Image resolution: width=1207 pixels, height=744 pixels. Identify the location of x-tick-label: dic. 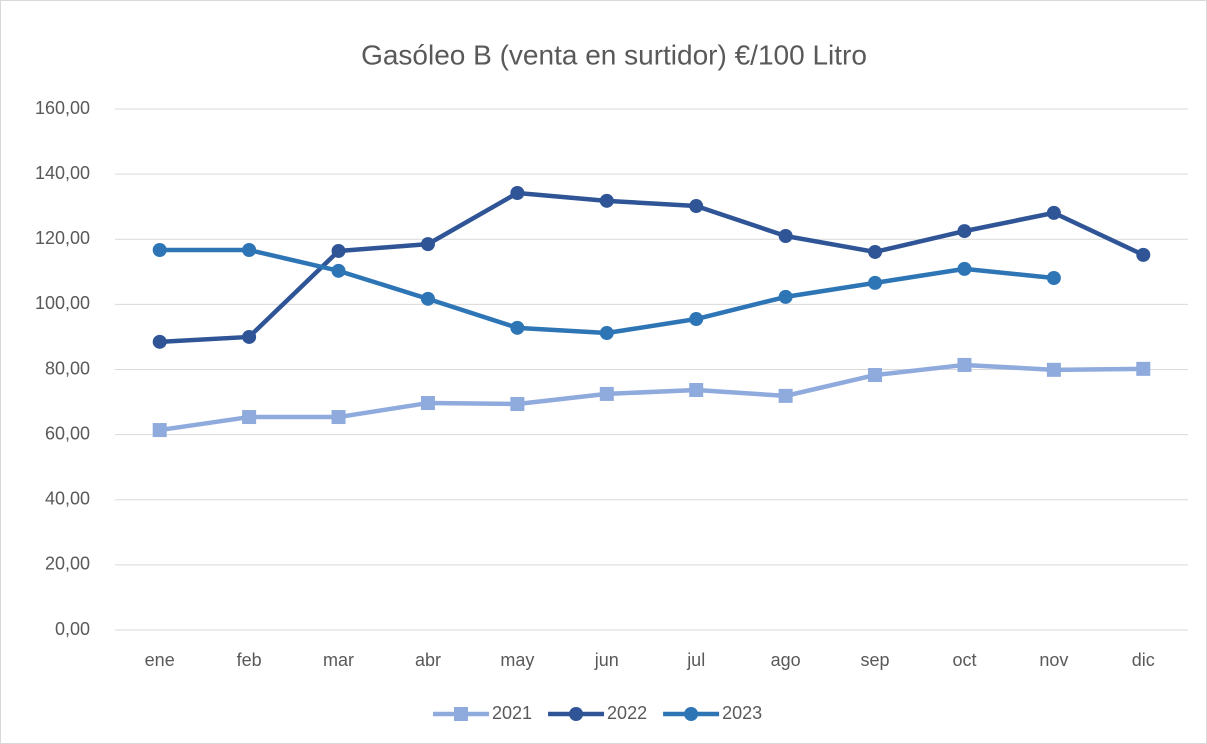
(1143, 660).